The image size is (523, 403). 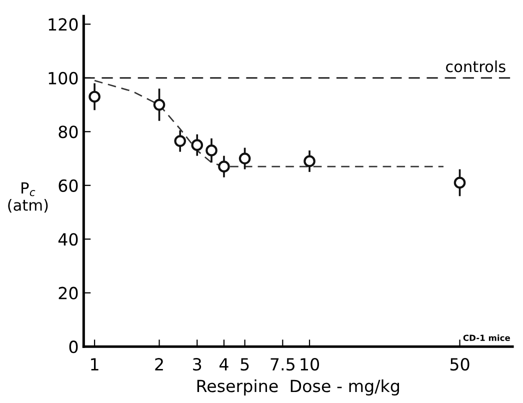 What do you see at coordinates (73, 347) in the screenshot?
I see `y-tick-label: 0` at bounding box center [73, 347].